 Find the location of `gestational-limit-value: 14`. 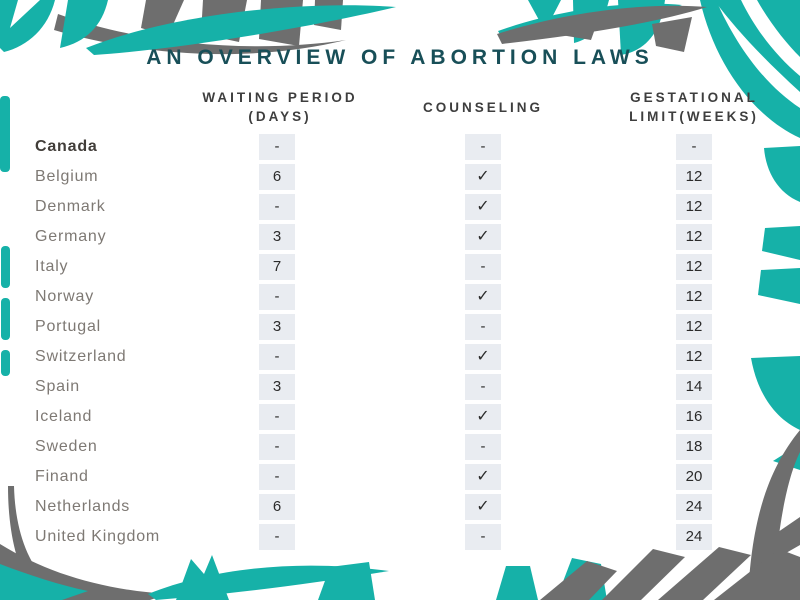

gestational-limit-value: 14 is located at coordinates (694, 387).